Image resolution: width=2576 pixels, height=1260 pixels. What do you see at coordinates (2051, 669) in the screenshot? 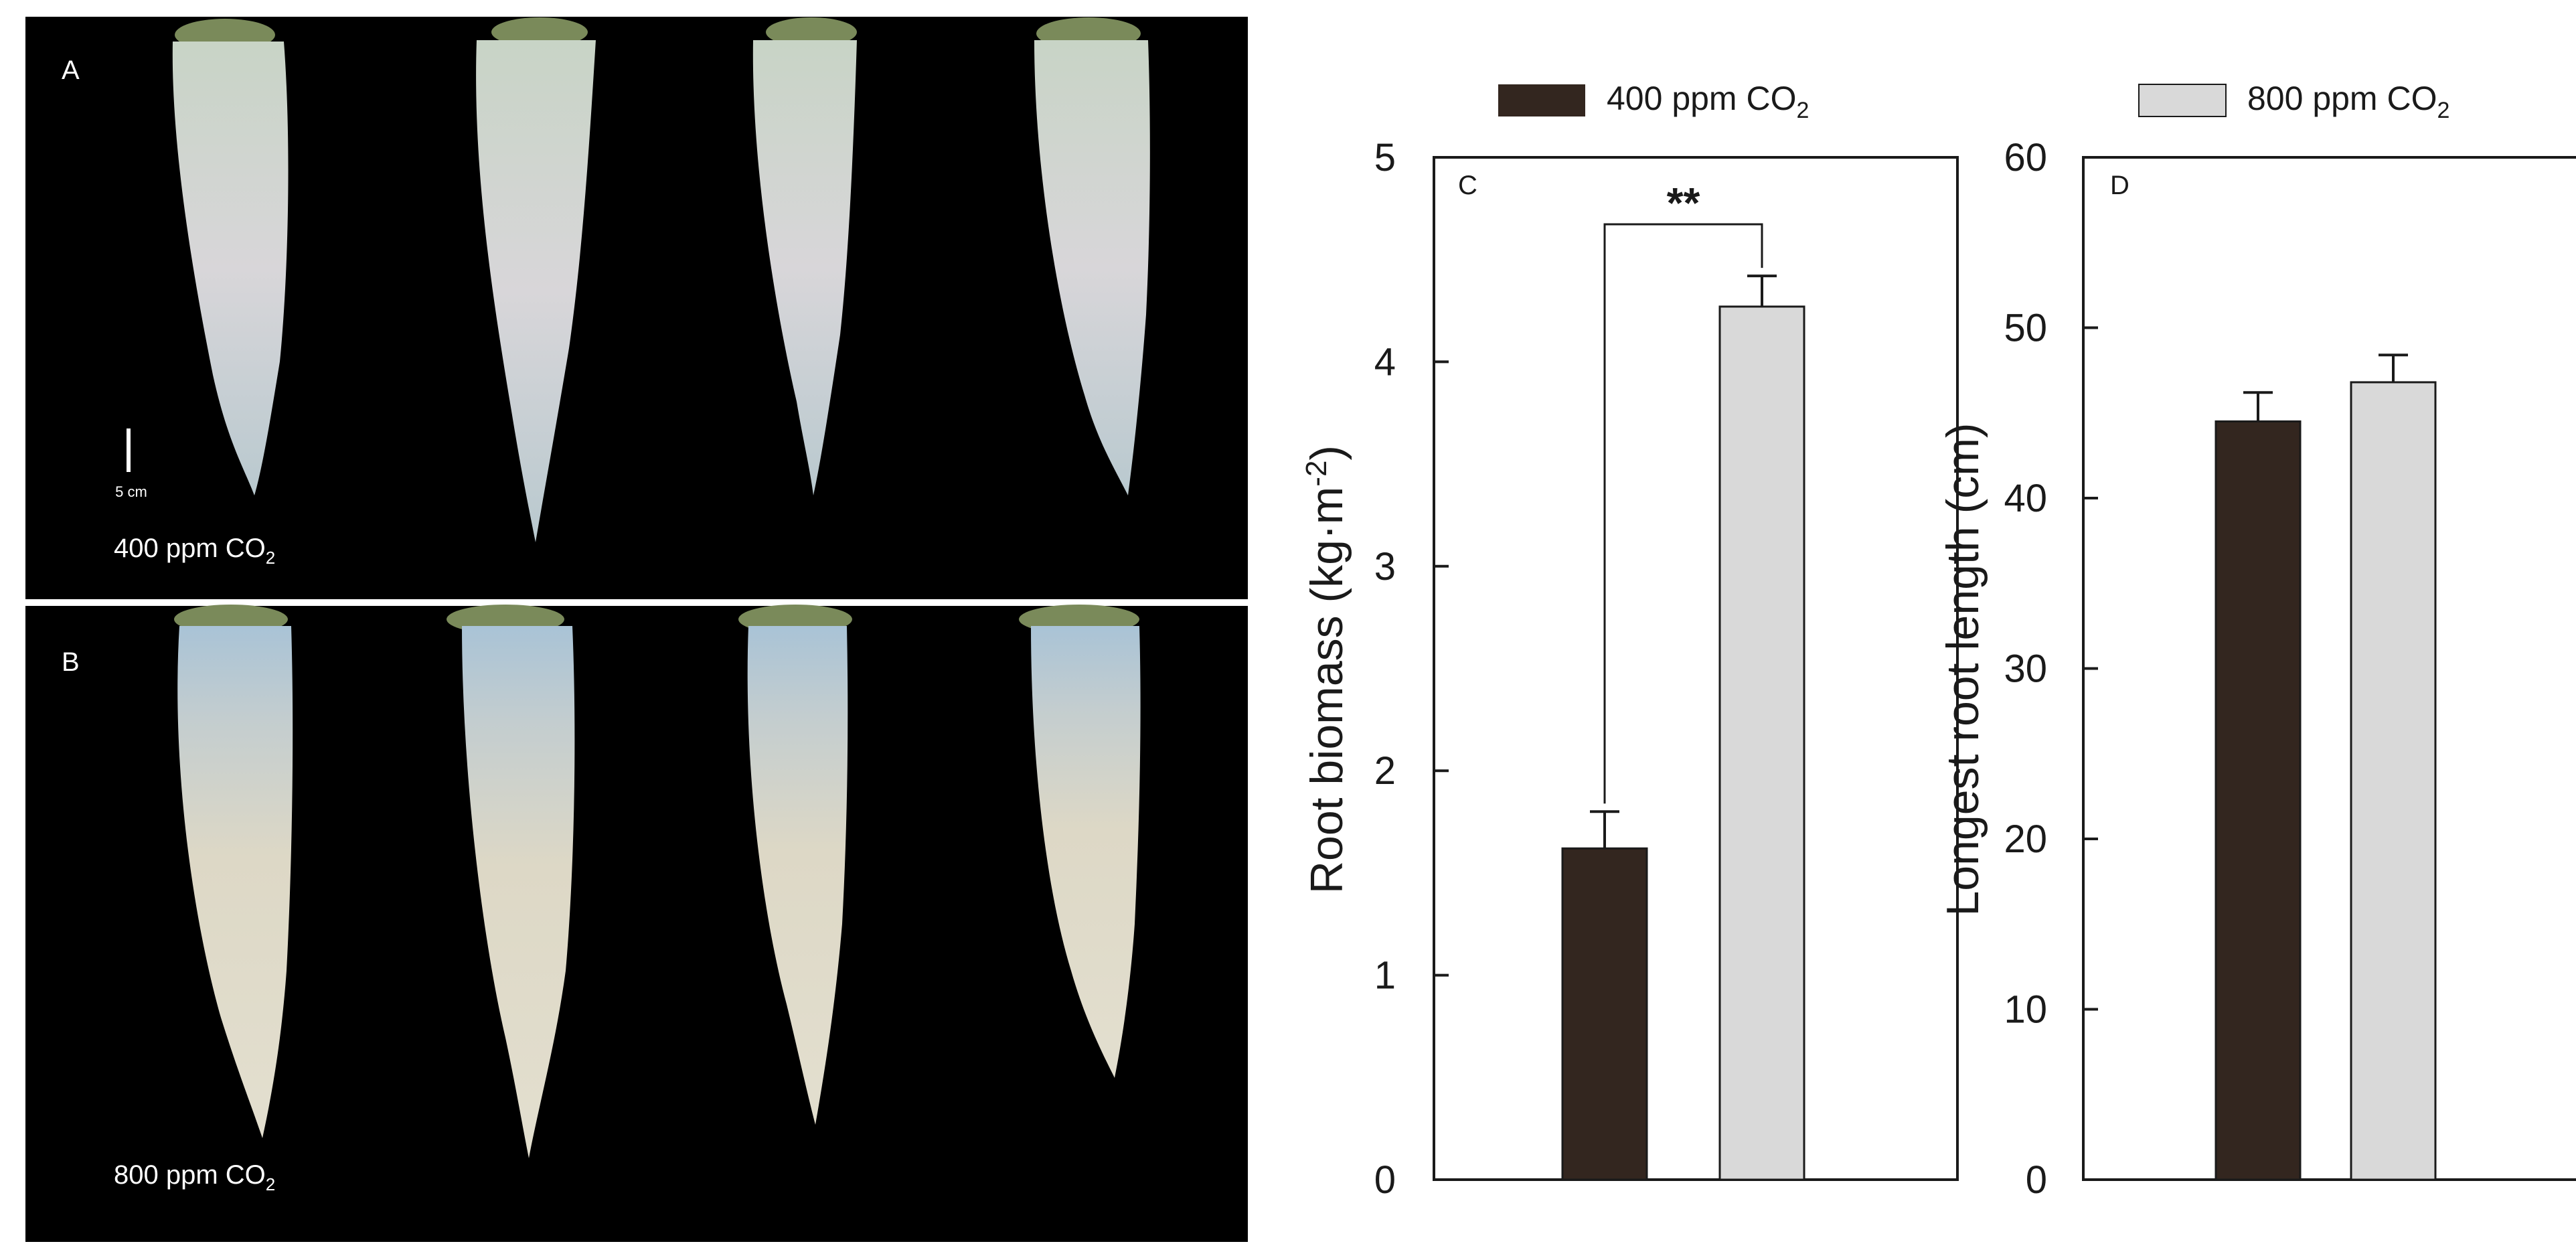
I see `chart-d-y-ticks: 0 10 20 30 40 50 60` at bounding box center [2051, 669].